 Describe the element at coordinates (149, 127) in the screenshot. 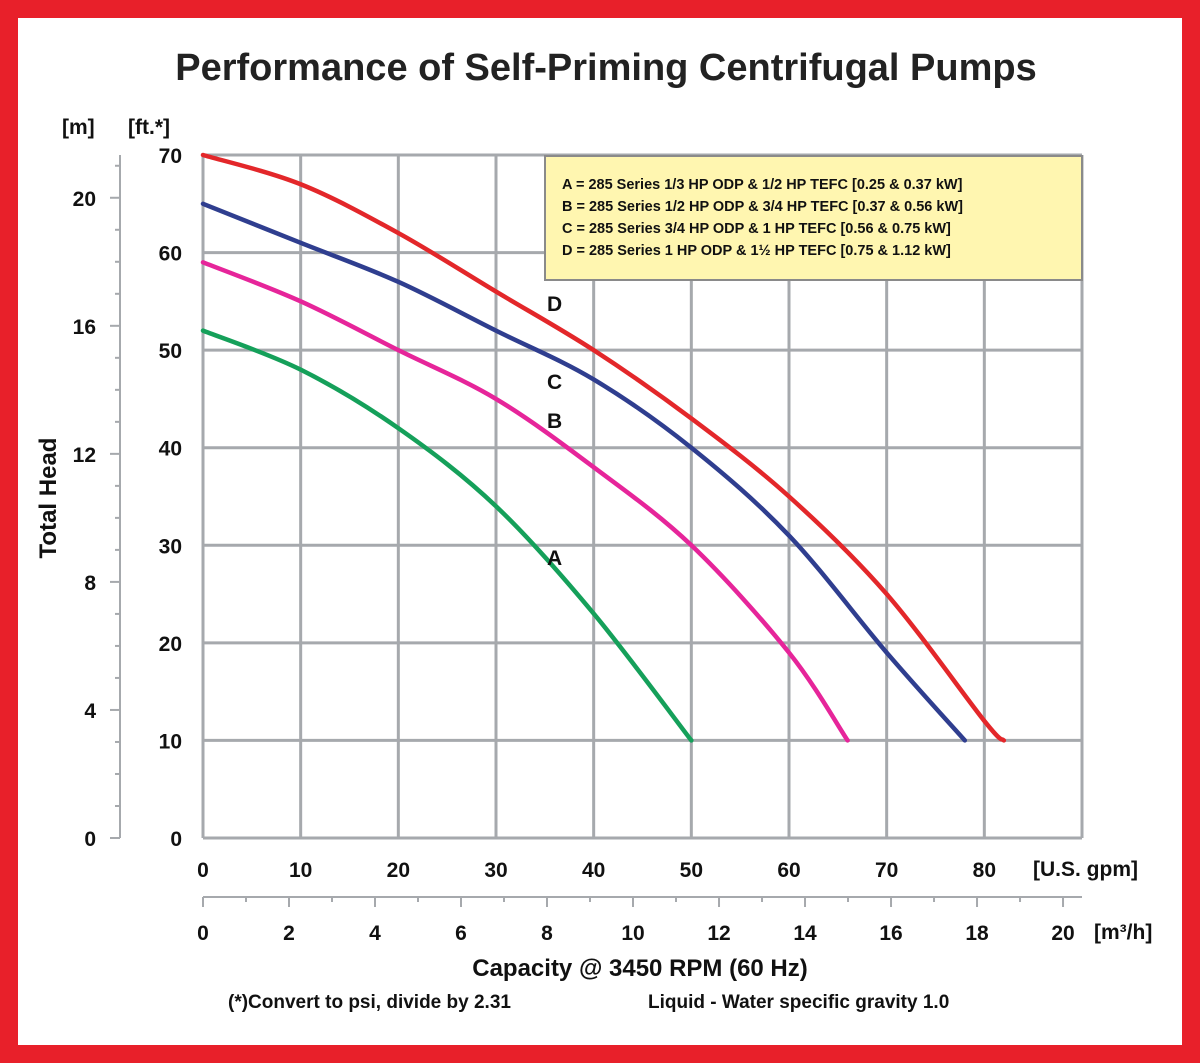

I see `y-unit-ft: [ft.*]` at that location.